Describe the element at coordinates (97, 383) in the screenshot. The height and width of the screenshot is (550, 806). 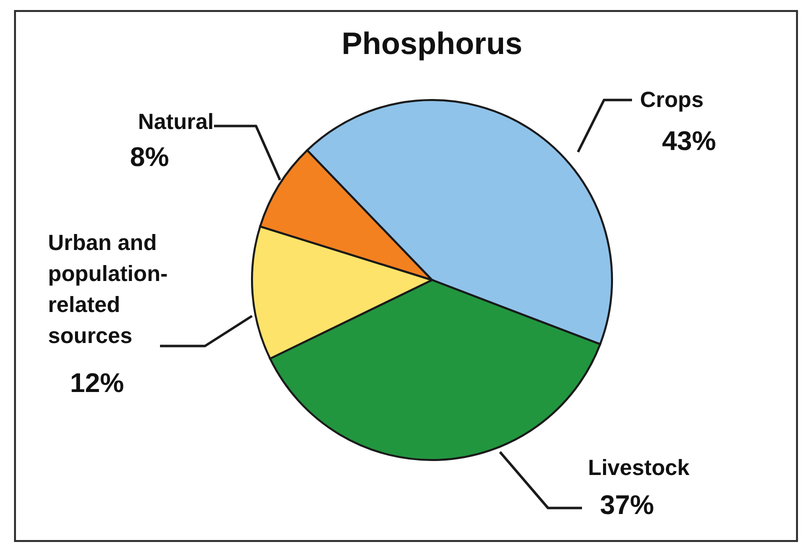
I see `data-label: 12%` at that location.